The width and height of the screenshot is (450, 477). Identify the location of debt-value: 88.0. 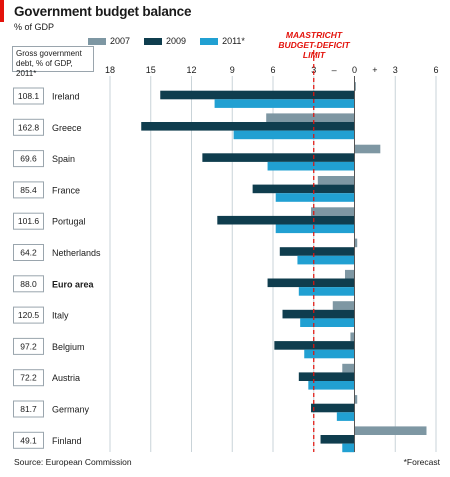
(28, 284).